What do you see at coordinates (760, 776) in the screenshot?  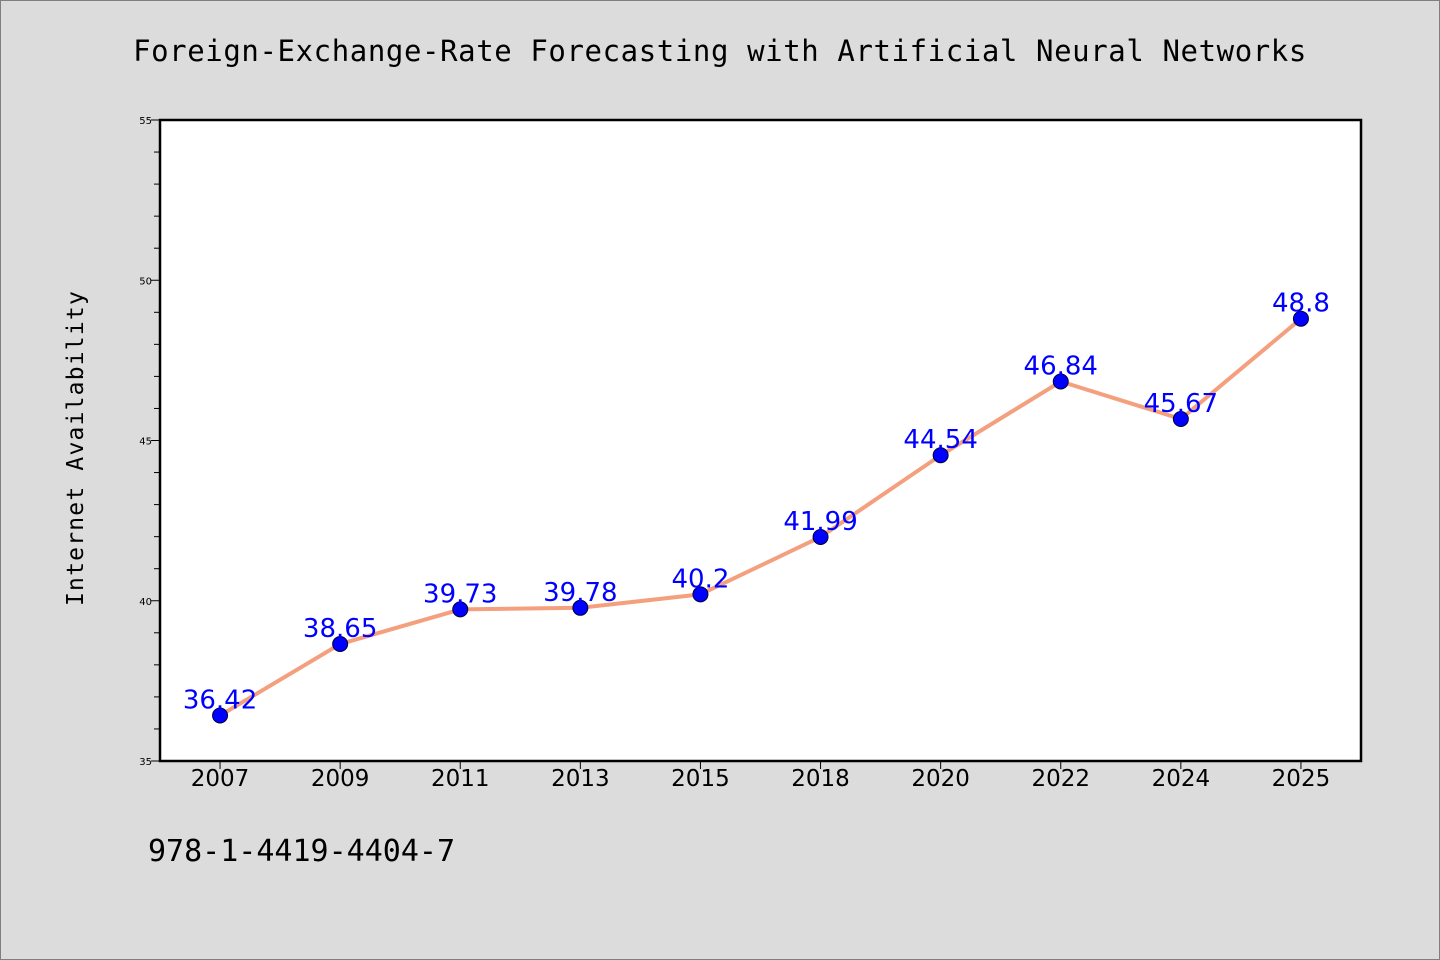 I see `x-axis: 2007 2009 2011 2013 2015 2018 2020 2022 2024 2025` at bounding box center [760, 776].